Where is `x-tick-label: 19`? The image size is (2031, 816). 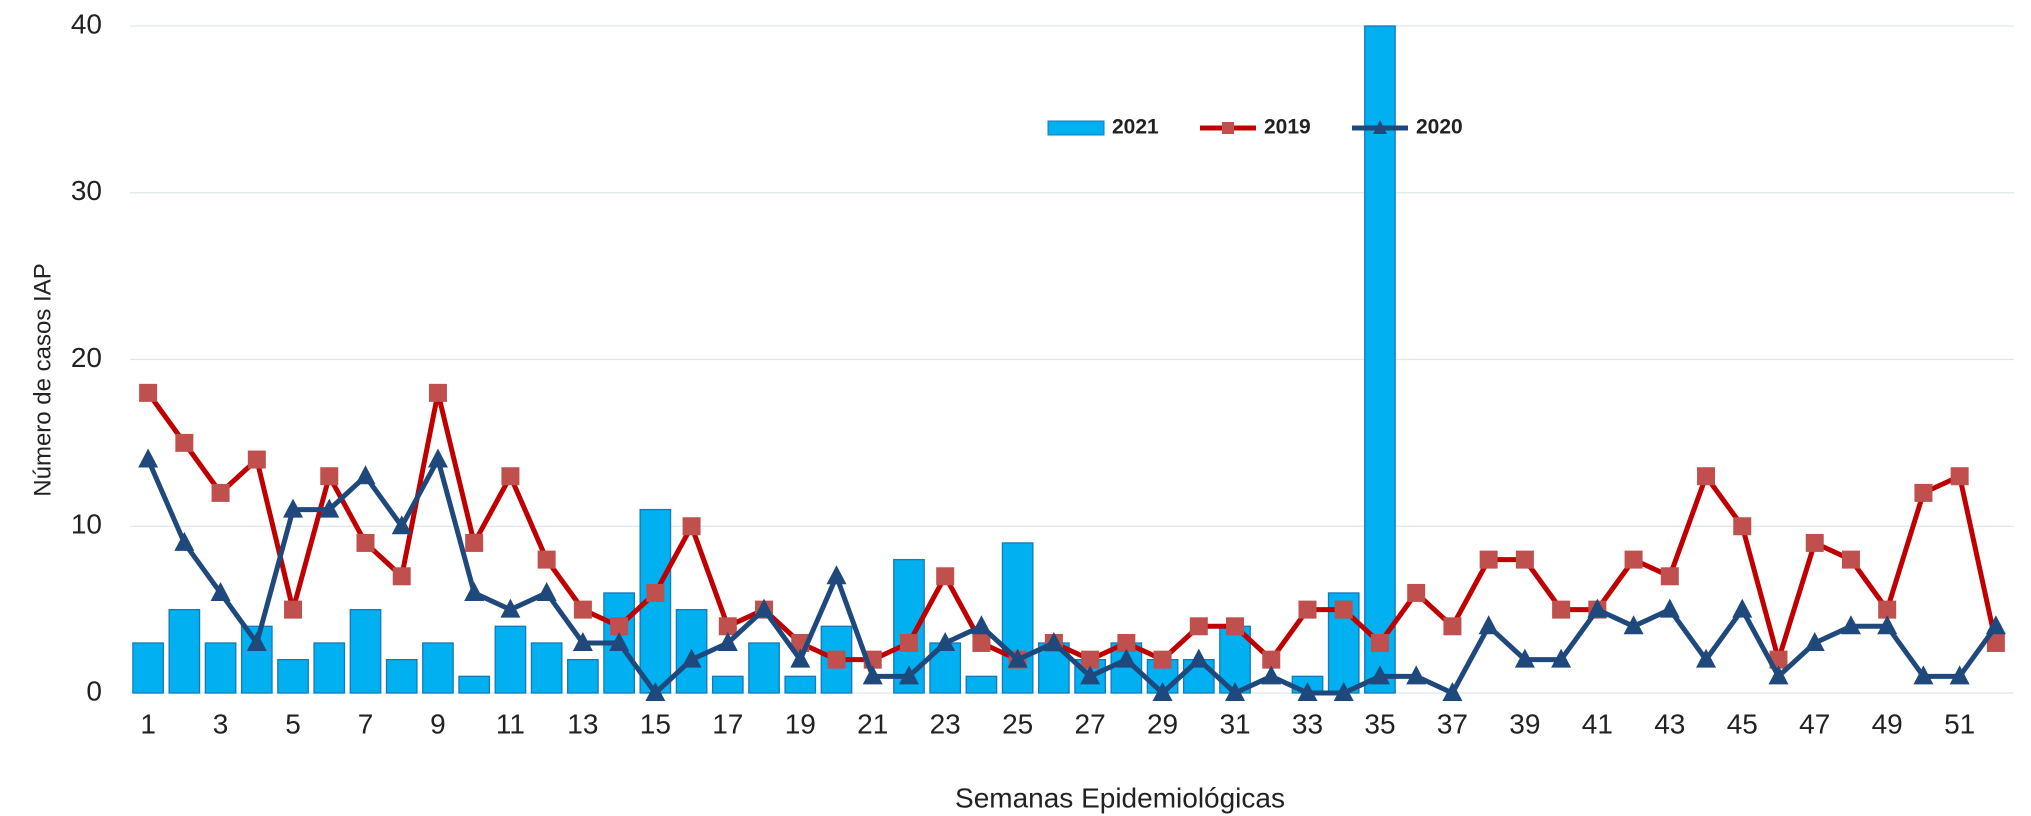 x-tick-label: 19 is located at coordinates (800, 723).